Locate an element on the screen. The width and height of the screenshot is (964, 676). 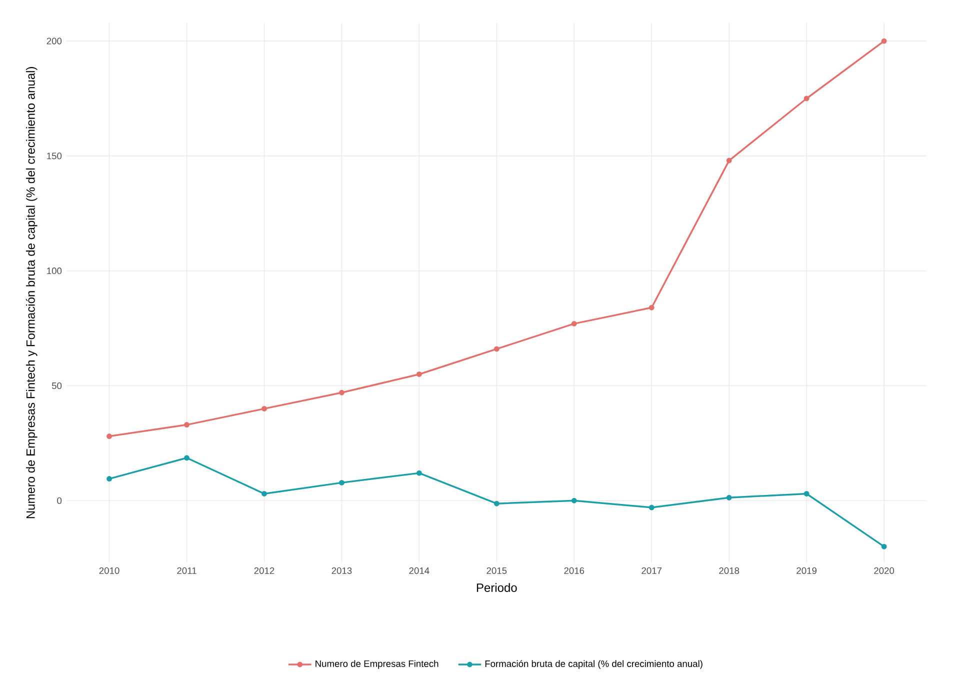
x-tick-label: 2011 is located at coordinates (186, 570).